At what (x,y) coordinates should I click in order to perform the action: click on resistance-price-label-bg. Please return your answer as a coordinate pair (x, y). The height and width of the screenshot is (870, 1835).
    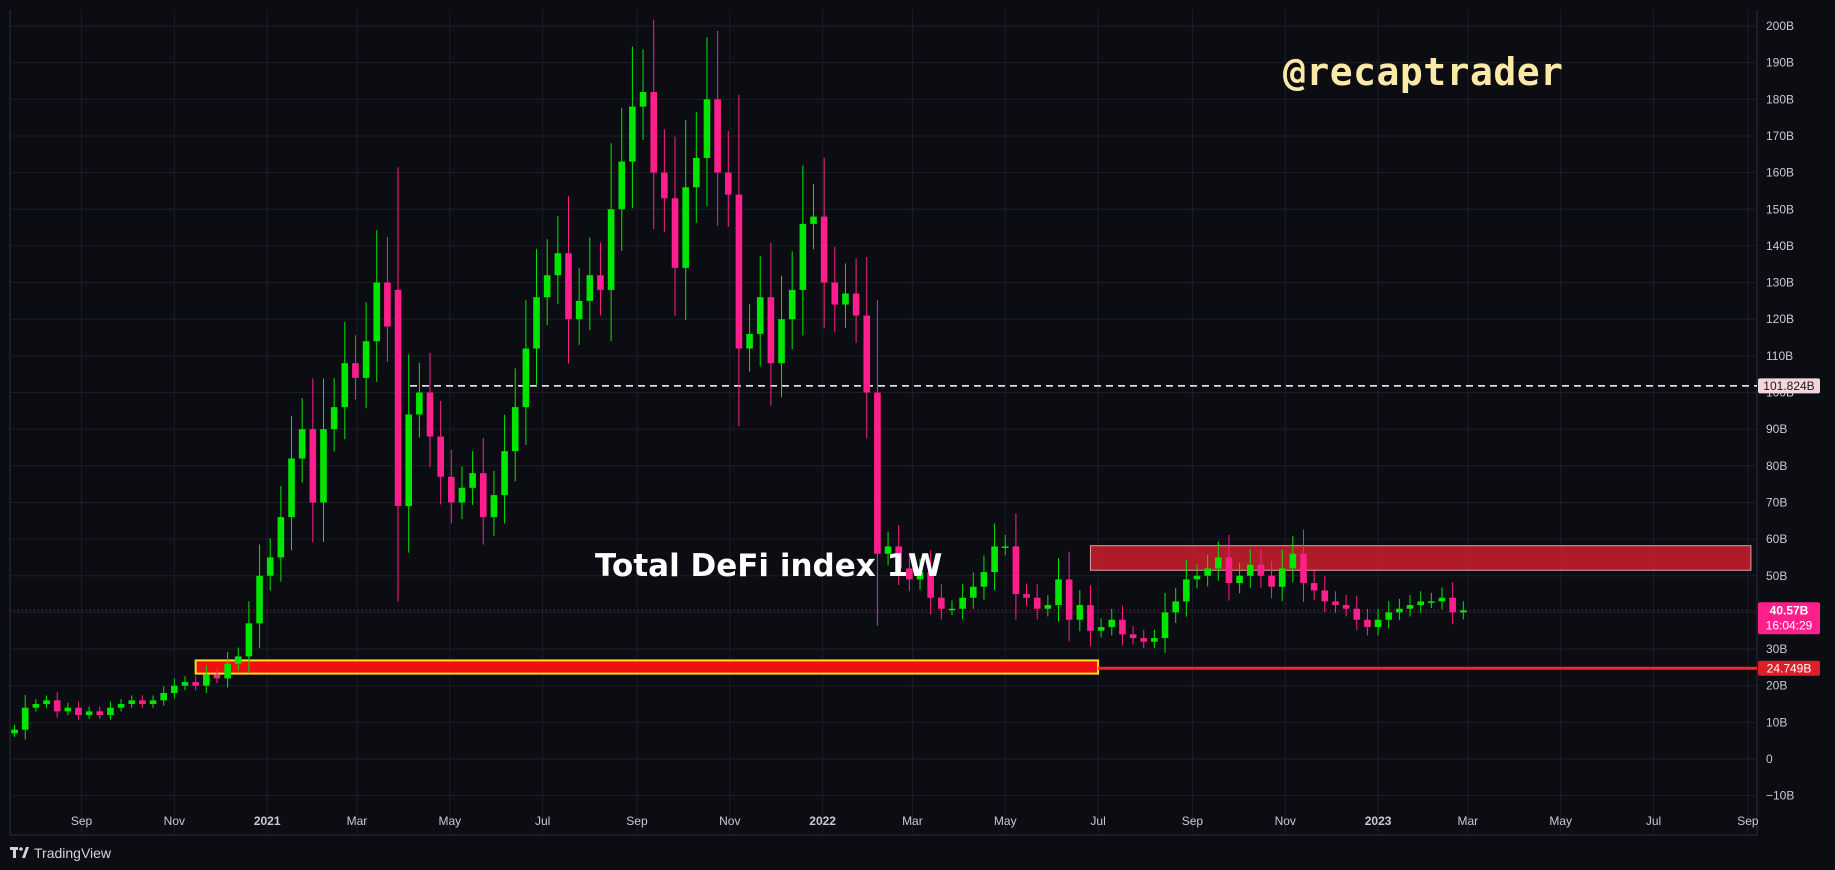
    Looking at the image, I should click on (1789, 386).